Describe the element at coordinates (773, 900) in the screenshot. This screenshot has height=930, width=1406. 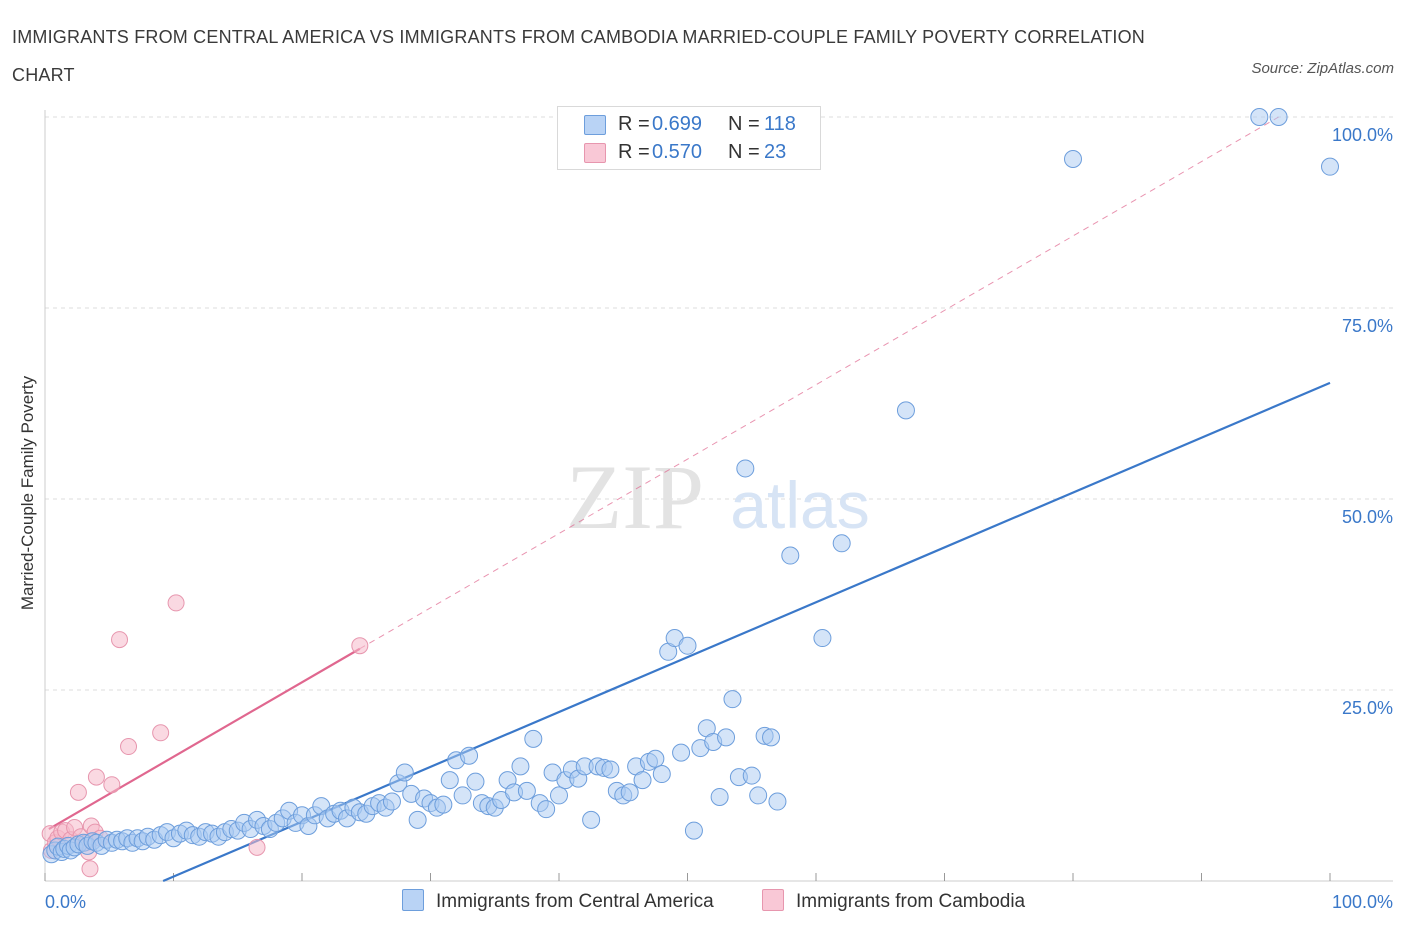
I see `bottom-legend-swatch-pink` at that location.